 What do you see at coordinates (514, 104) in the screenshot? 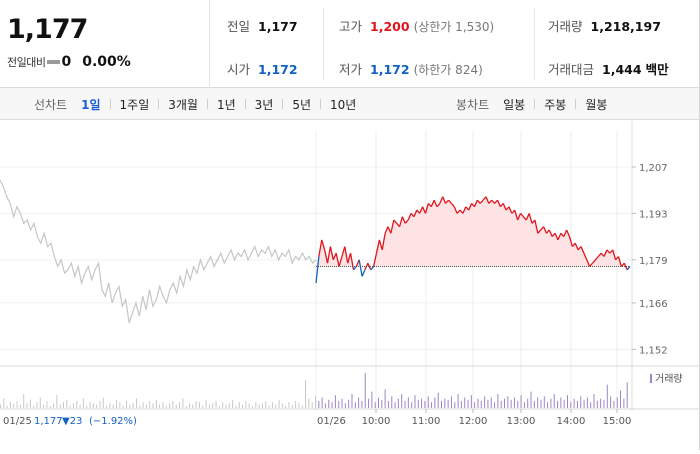
I see `candle-daily-button: 일봉` at bounding box center [514, 104].